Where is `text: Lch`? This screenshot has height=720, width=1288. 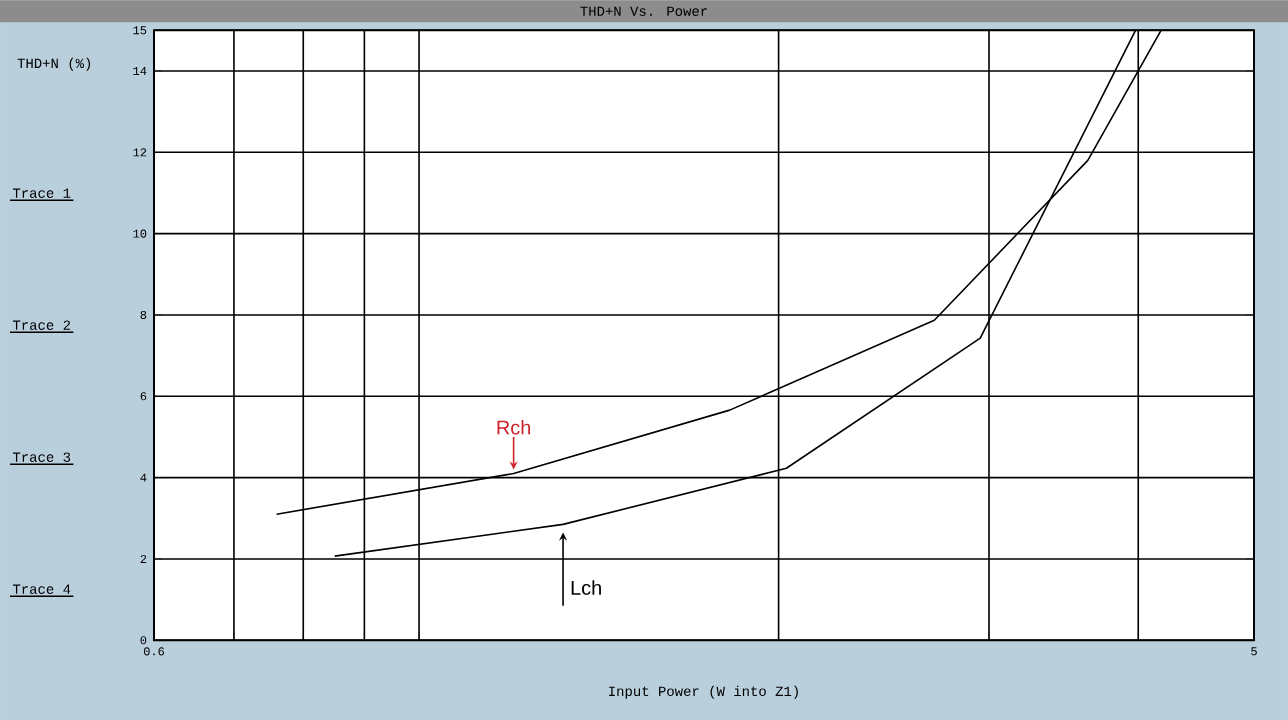 text: Lch is located at coordinates (586, 587).